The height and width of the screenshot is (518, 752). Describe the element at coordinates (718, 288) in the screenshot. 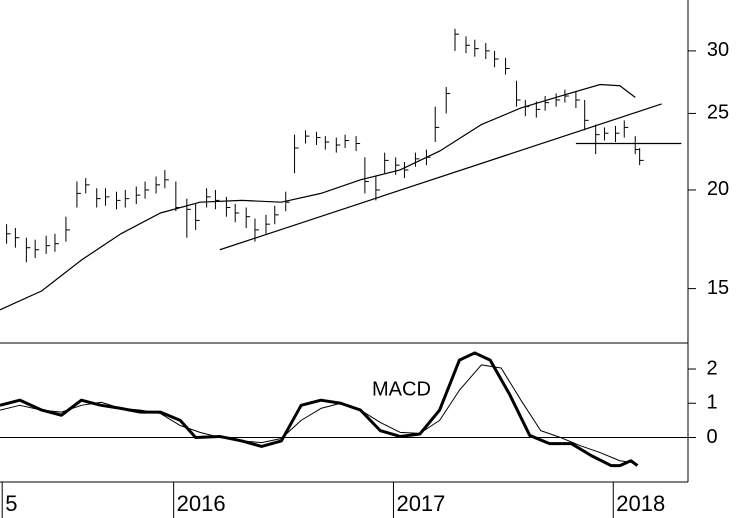

I see `y-tick-label: 15` at that location.